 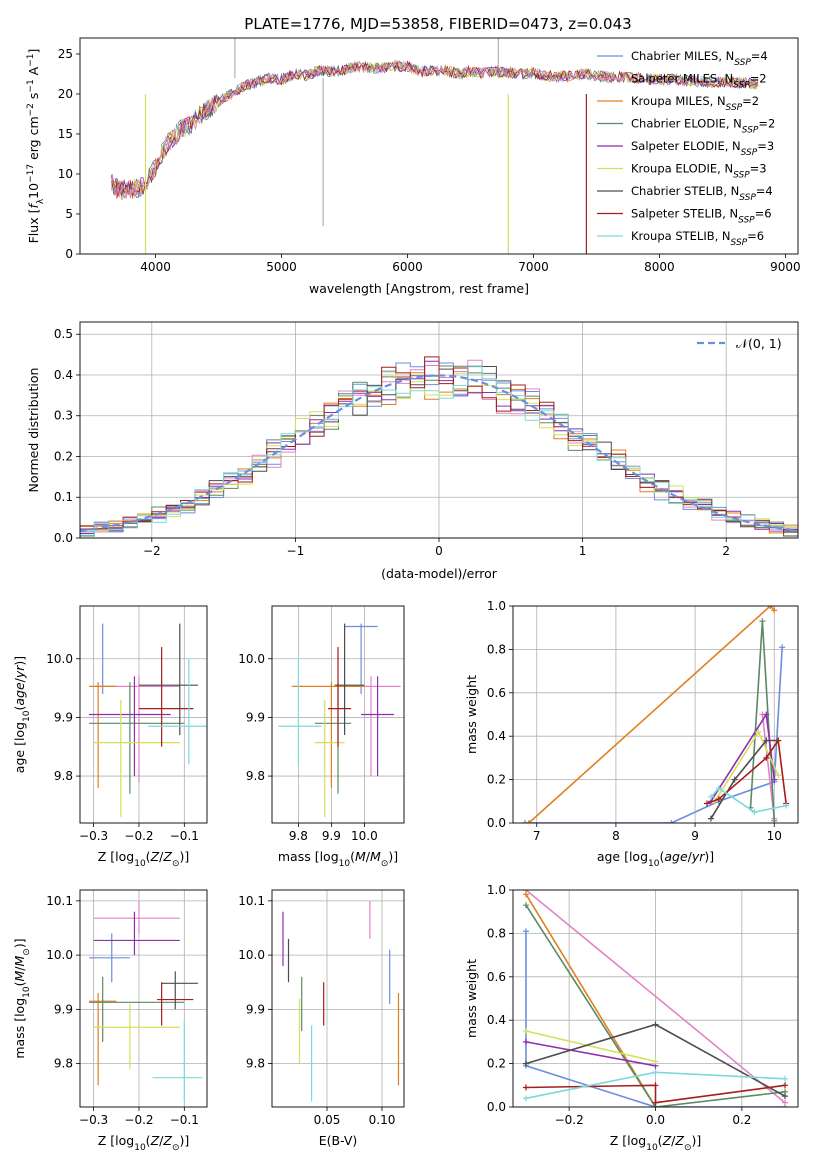 I want to click on legend-label: Salpeter MILES, NSSP=2, so click(x=699, y=81).